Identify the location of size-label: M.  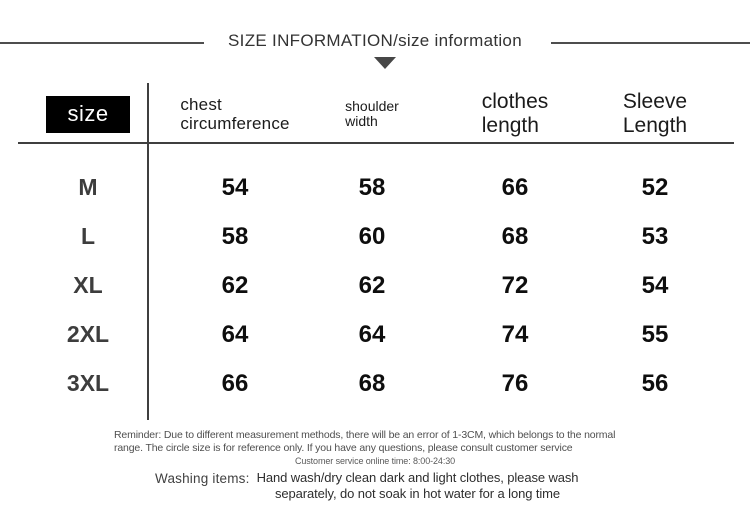
(88, 187).